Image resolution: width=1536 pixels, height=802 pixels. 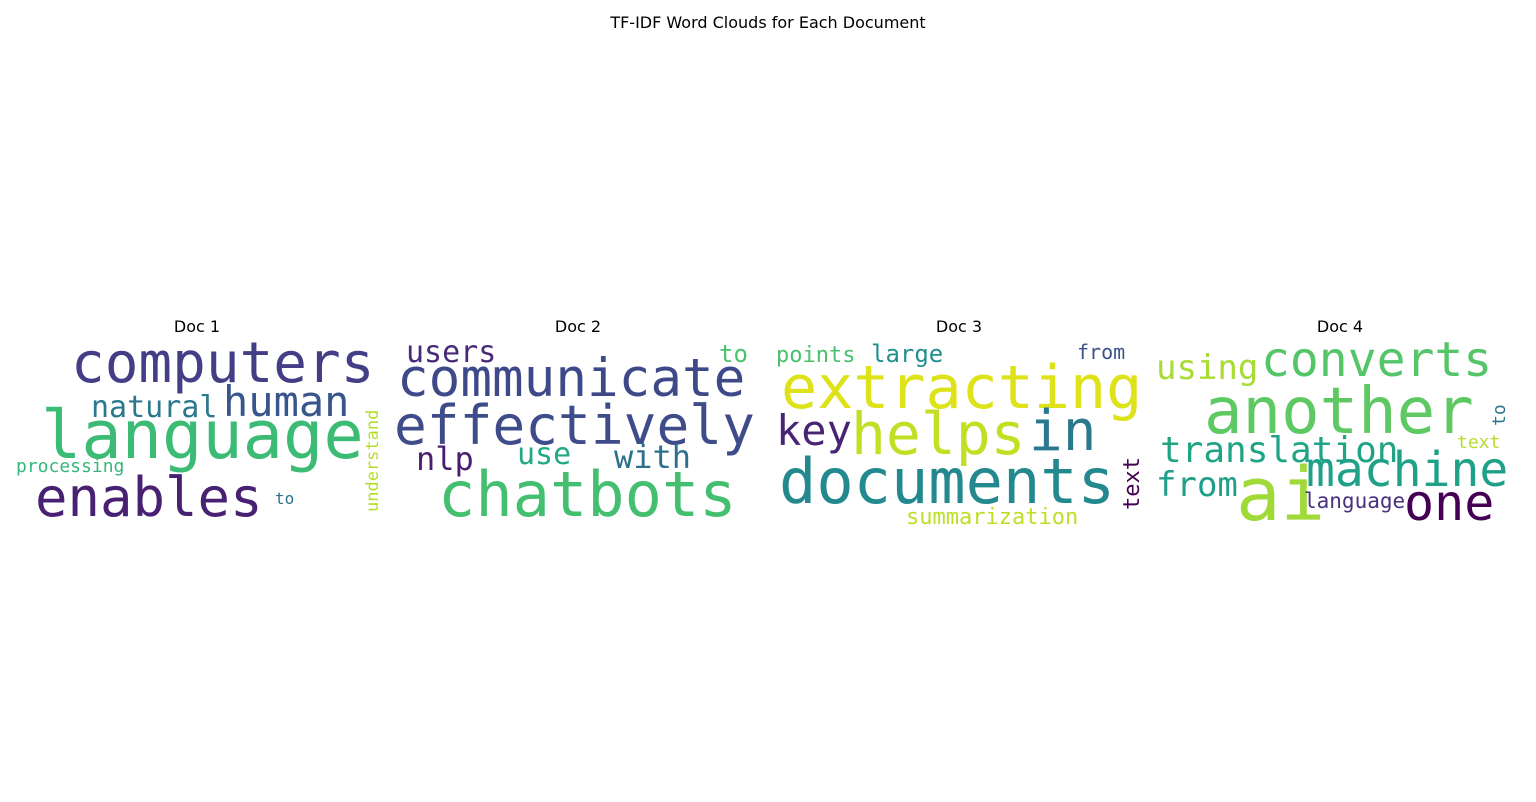 I want to click on cloud-word: enables, so click(x=149, y=497).